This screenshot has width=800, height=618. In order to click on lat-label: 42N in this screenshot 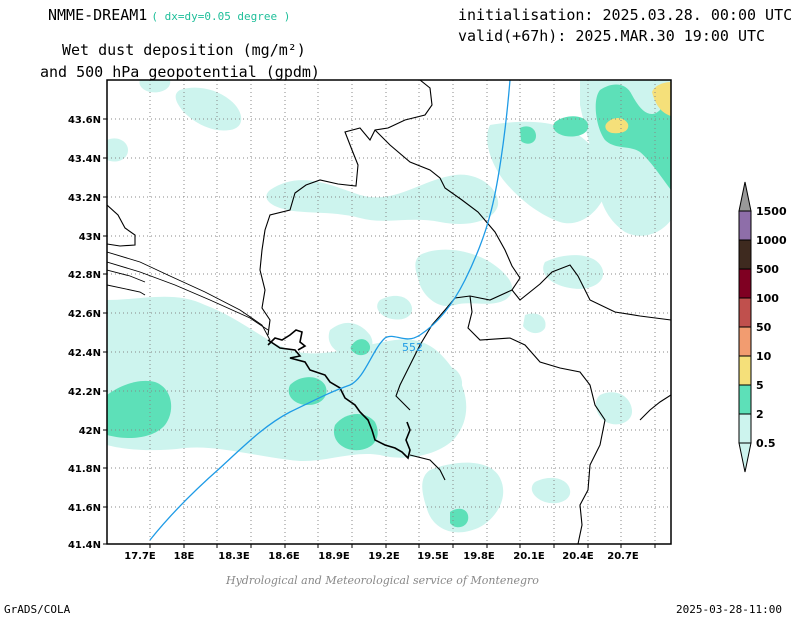, I will do `click(90, 431)`.